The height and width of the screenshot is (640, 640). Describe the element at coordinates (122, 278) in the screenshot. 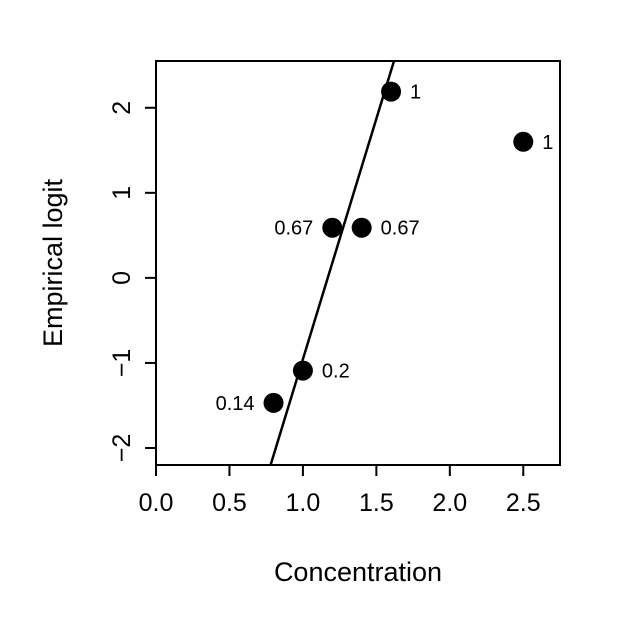

I see `y-tick-label: 0` at that location.